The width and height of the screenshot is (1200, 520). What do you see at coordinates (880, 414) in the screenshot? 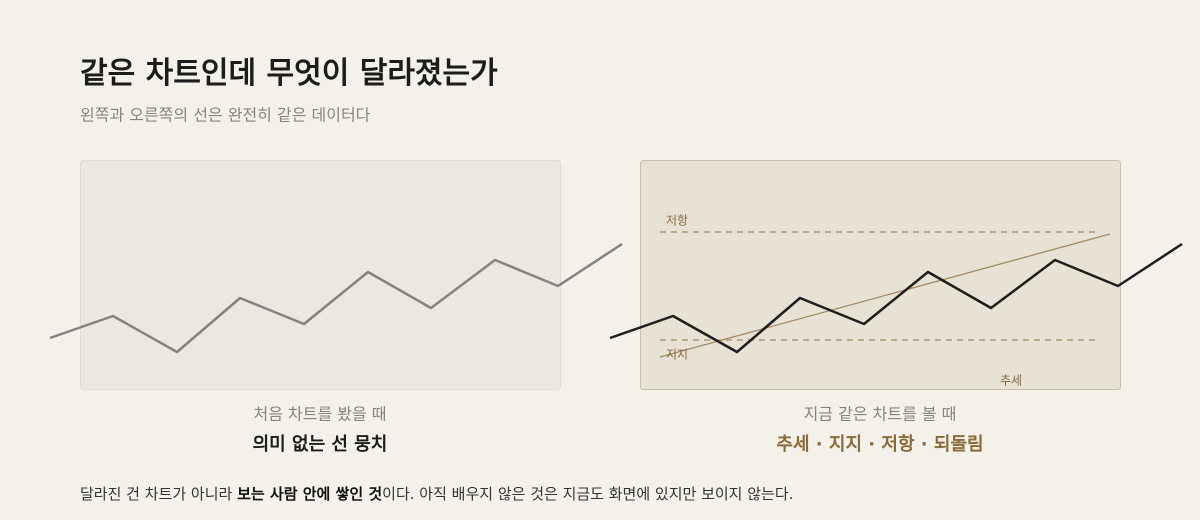
I see `caption: 지금 같은 차트를 볼 때` at bounding box center [880, 414].